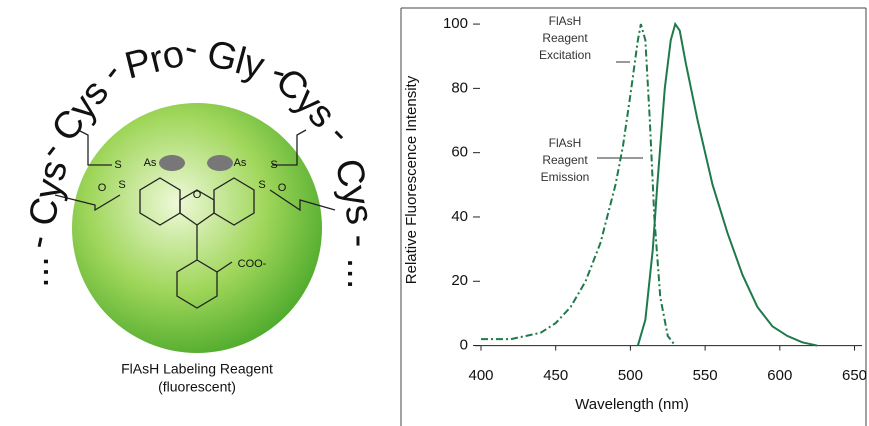 This screenshot has width=869, height=426. I want to click on caption: (fluorescent), so click(197, 387).